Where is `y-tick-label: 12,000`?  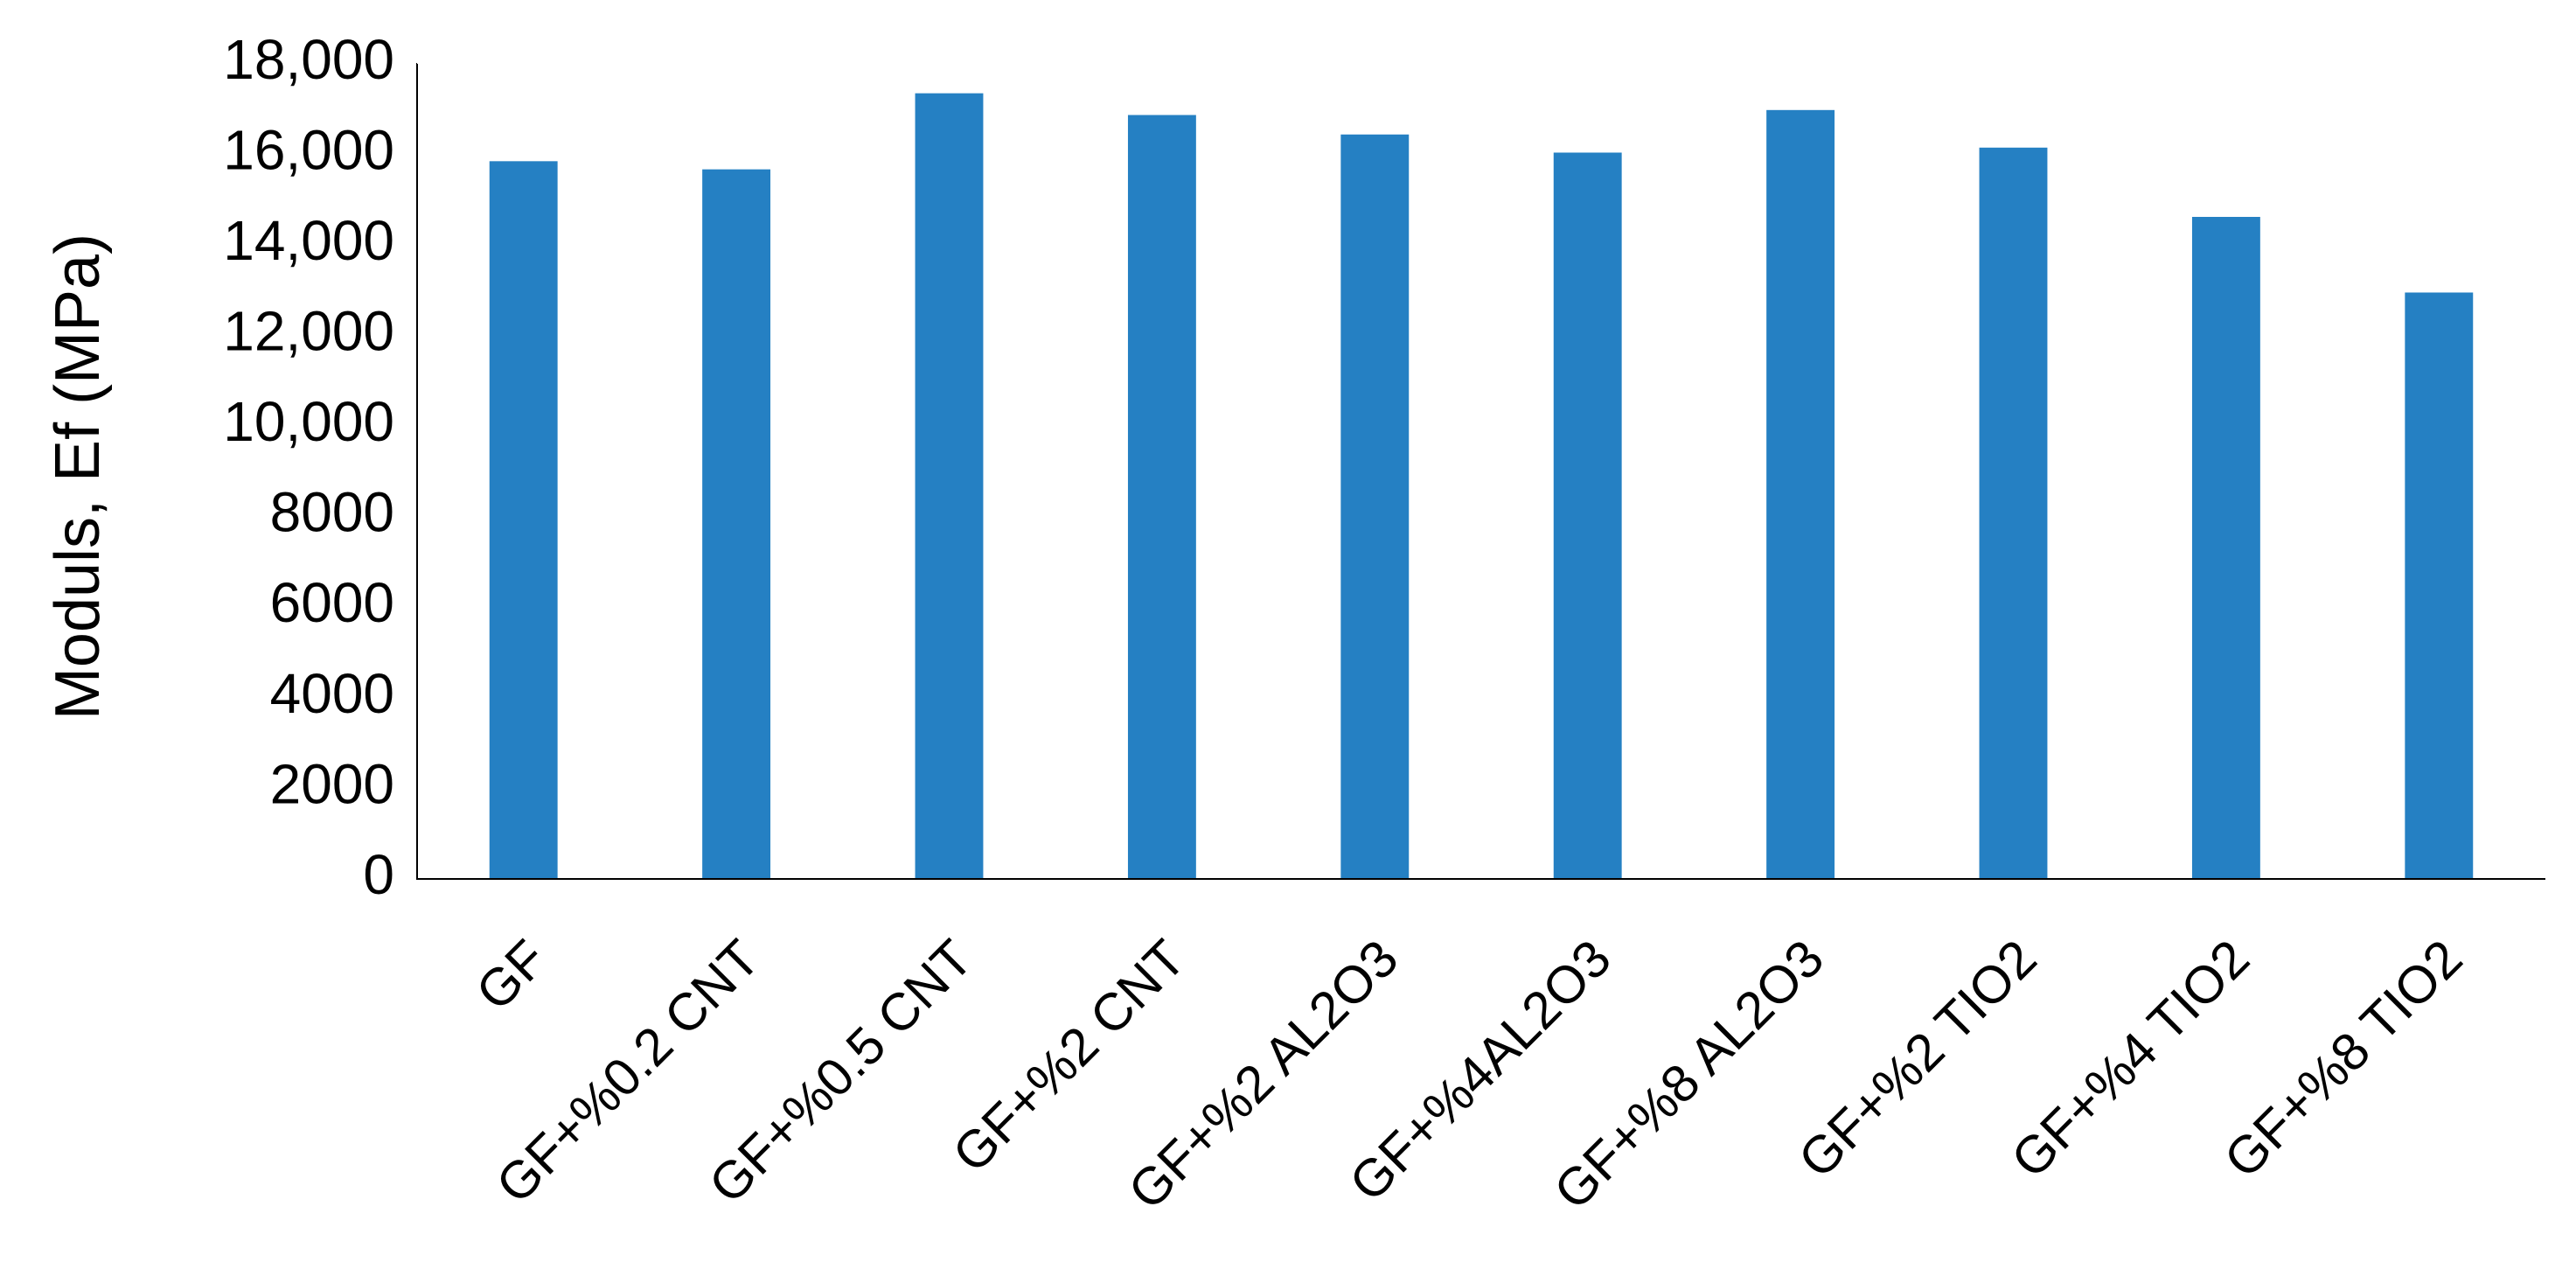 y-tick-label: 12,000 is located at coordinates (308, 331).